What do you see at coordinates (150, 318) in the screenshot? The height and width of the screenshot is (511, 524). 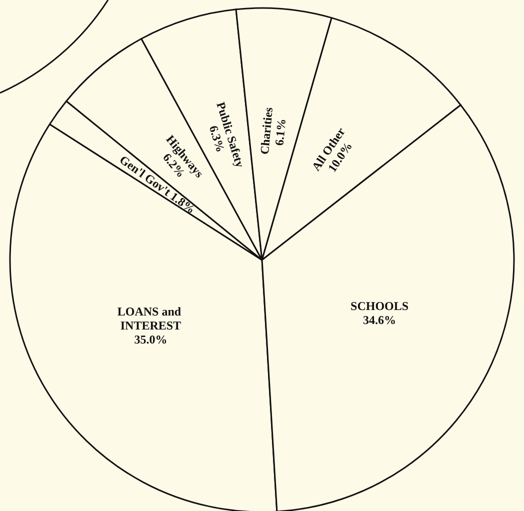 I see `slice-label: LOANS and INTEREST` at bounding box center [150, 318].